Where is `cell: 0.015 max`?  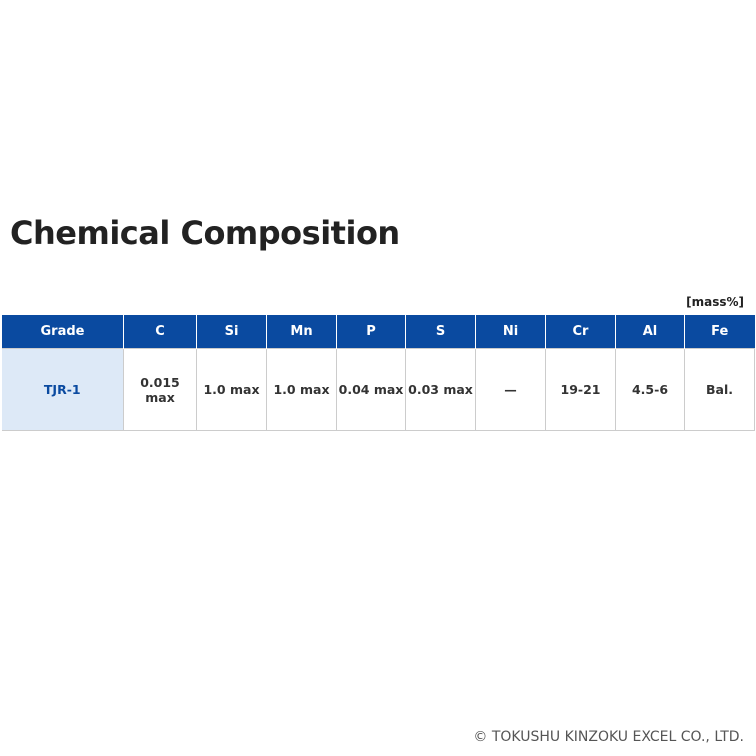 cell: 0.015 max is located at coordinates (160, 389).